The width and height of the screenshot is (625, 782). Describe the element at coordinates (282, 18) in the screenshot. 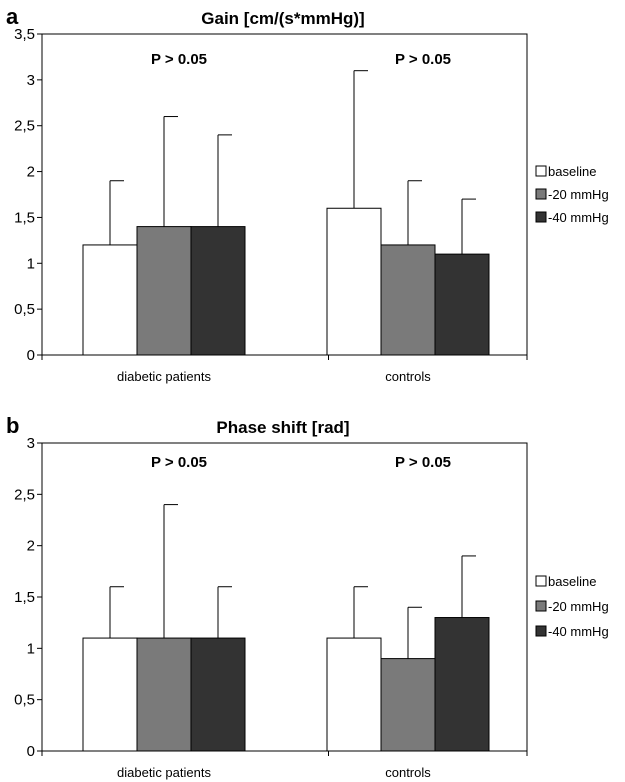

I see `chart-title: Gain [cm/(s*mmHg)]` at that location.